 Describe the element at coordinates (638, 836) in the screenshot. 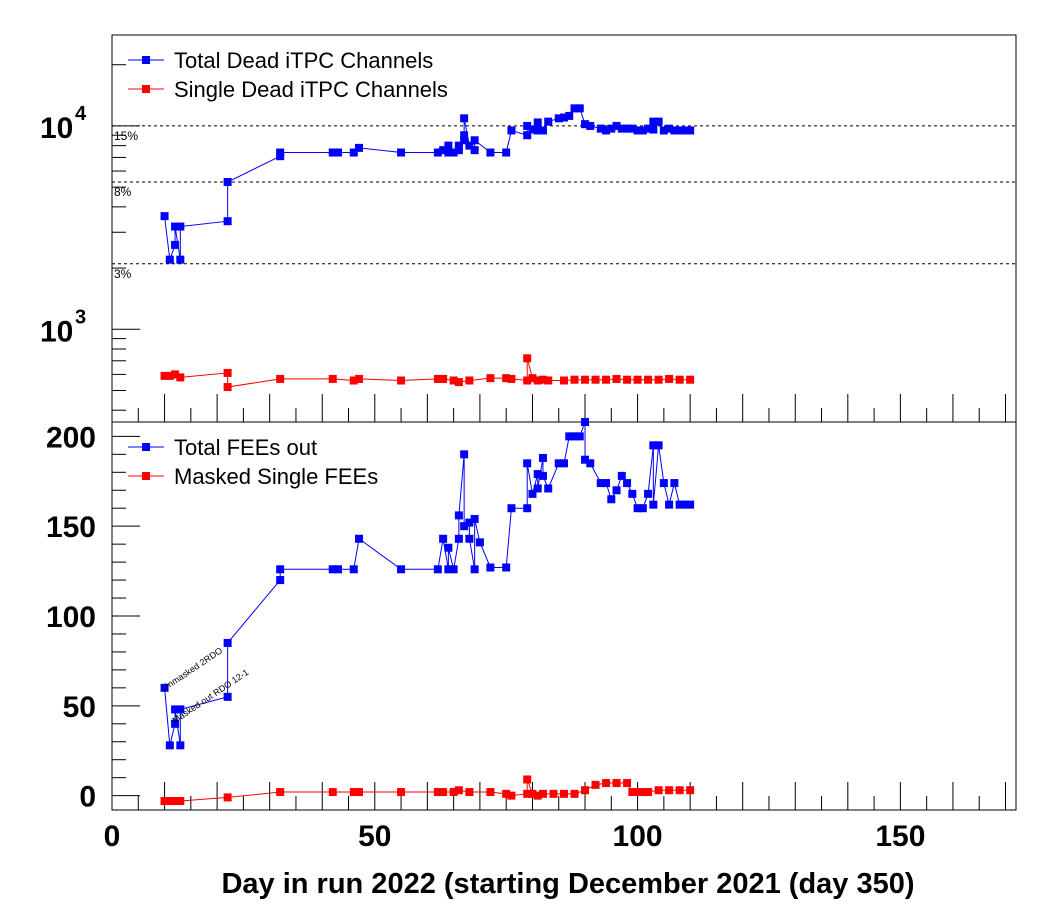

I see `x-tick-label: 100` at that location.